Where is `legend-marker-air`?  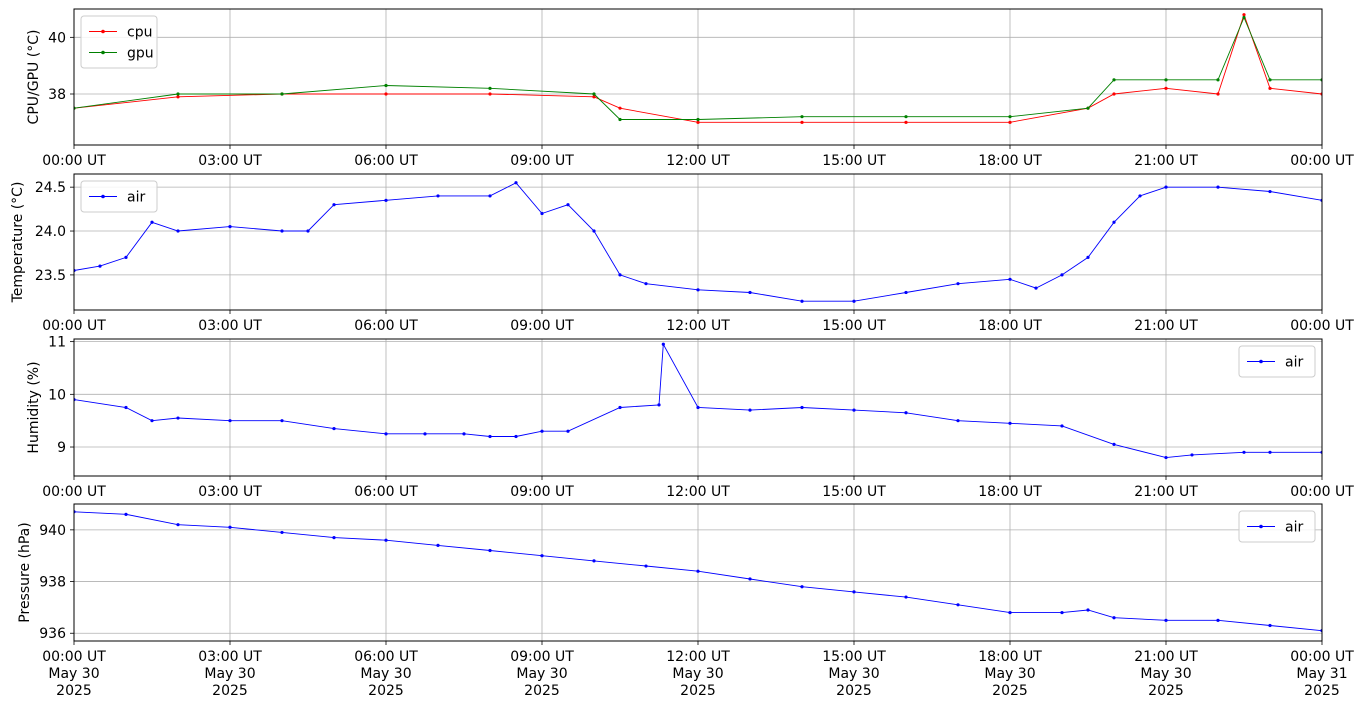
legend-marker-air is located at coordinates (1261, 526).